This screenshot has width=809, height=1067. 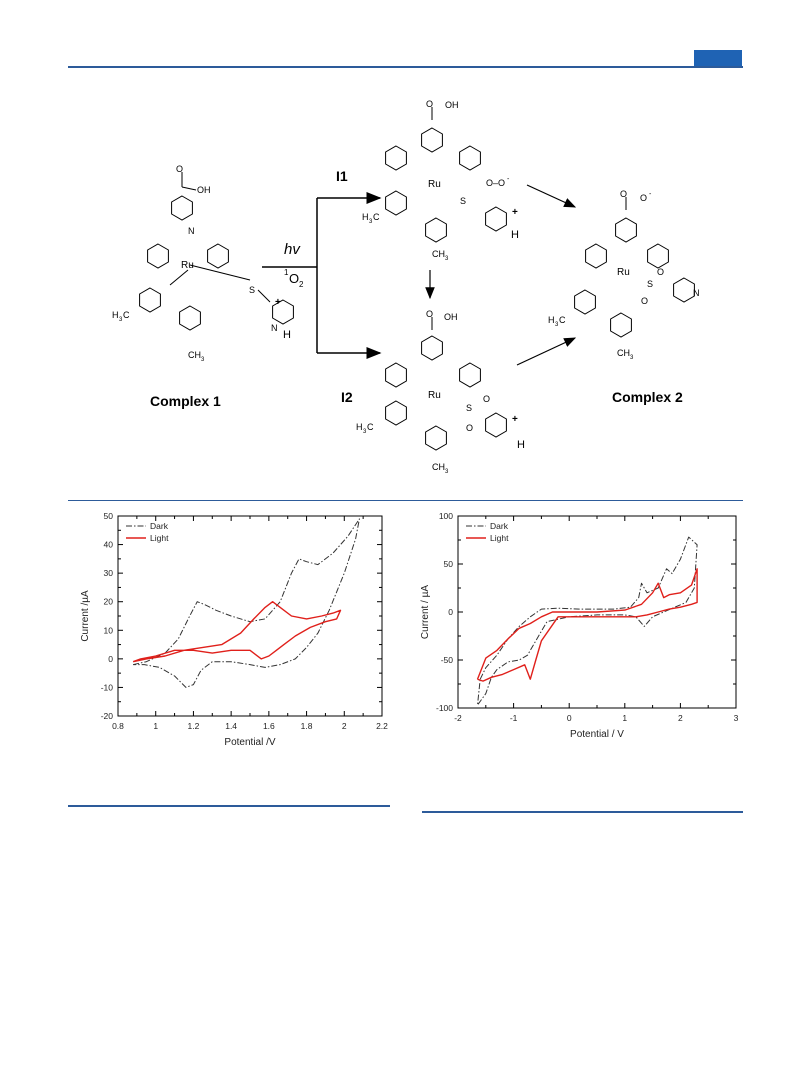 What do you see at coordinates (107, 687) in the screenshot?
I see `y-tick-label: -10` at bounding box center [107, 687].